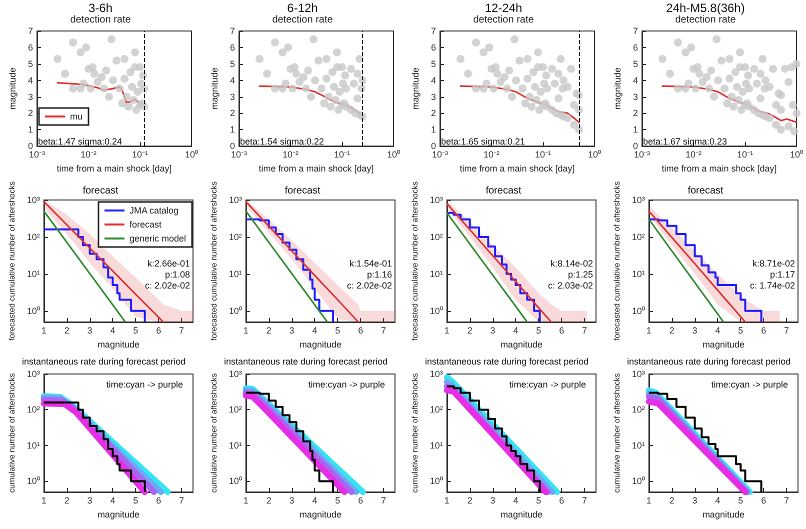 This screenshot has width=806, height=529. I want to click on legend-label: mu, so click(76, 117).